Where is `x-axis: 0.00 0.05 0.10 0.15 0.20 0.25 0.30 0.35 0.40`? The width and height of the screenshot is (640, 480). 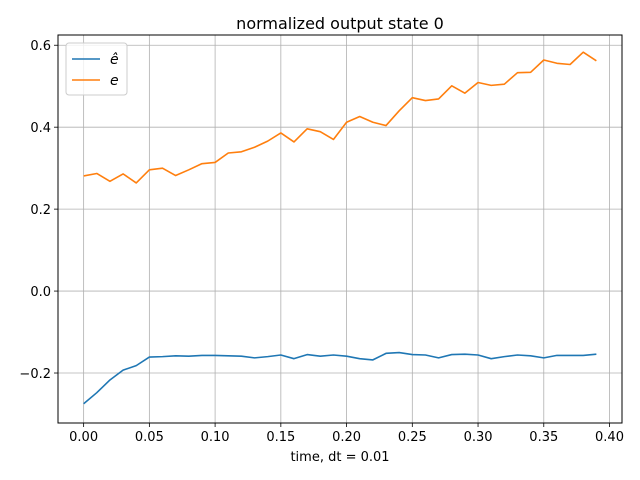
x-axis: 0.00 0.05 0.10 0.15 0.20 0.25 0.30 0.35 0.40 is located at coordinates (346, 434).